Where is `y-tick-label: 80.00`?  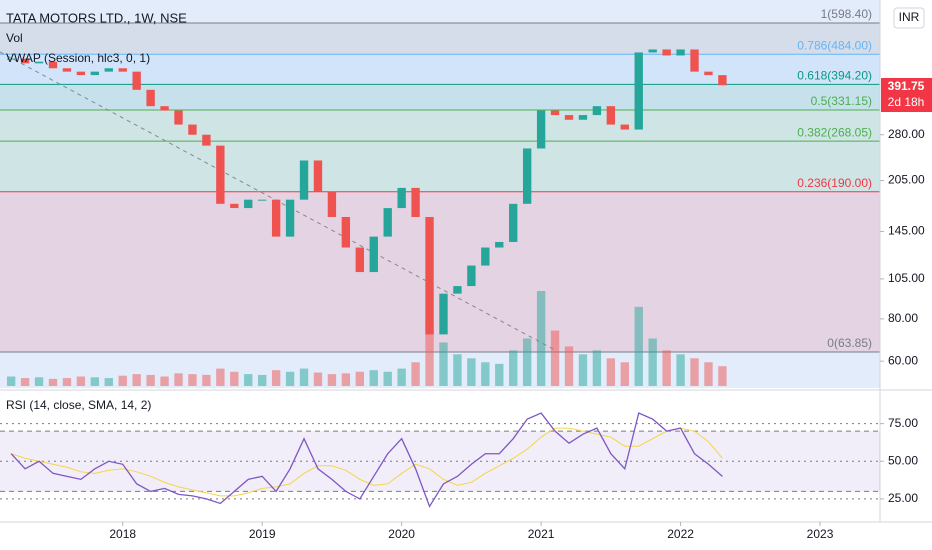 y-tick-label: 80.00 is located at coordinates (903, 318).